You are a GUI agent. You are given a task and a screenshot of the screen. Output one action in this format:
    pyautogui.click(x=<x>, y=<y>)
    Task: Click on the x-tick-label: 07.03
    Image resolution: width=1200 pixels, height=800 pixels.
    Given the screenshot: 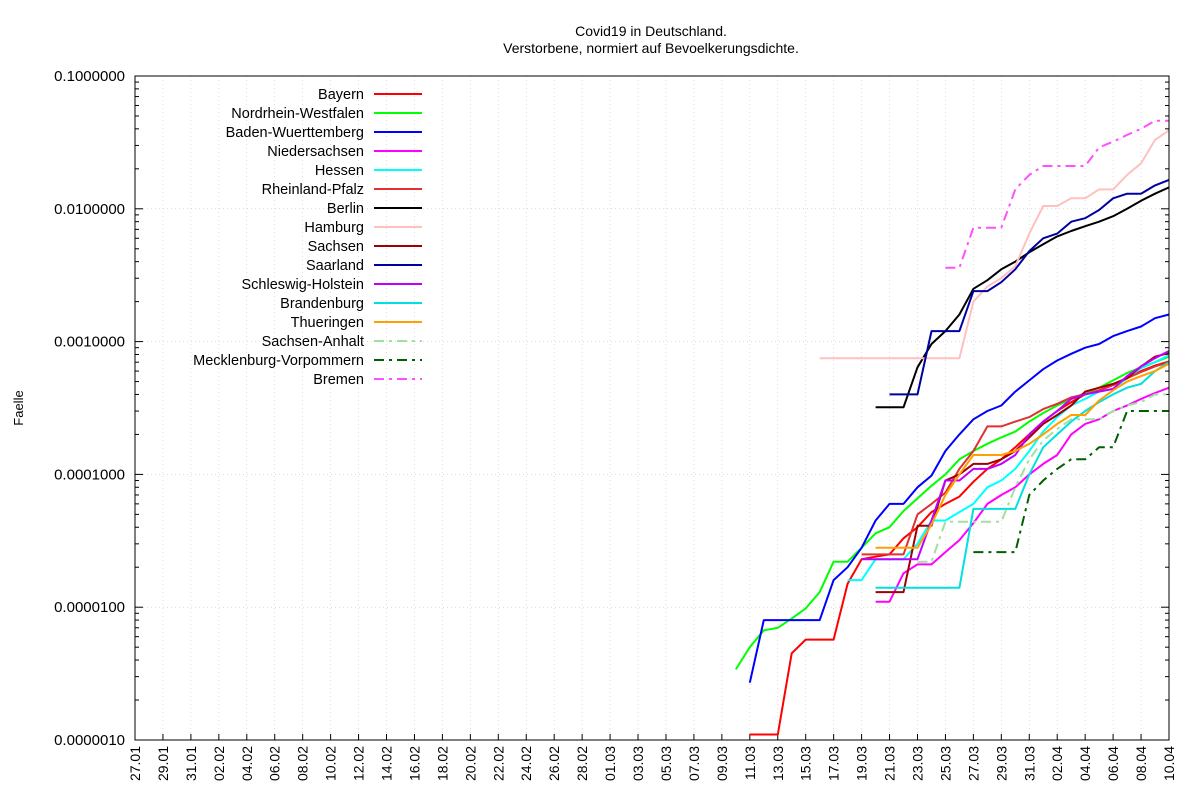 What is the action you would take?
    pyautogui.click(x=694, y=763)
    